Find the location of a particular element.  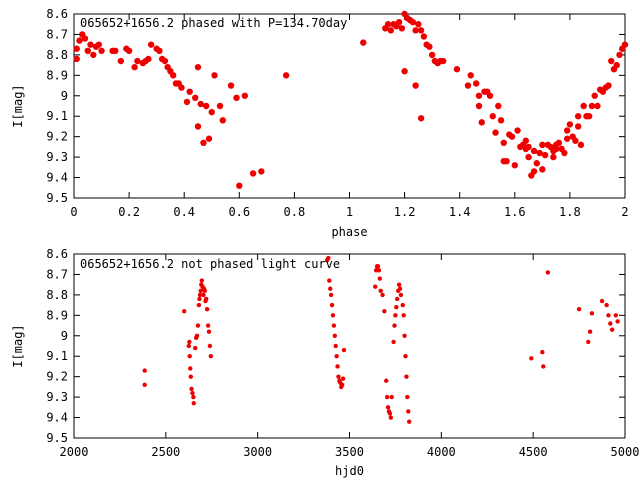

y-tick-label: 9.2 is located at coordinates (57, 377).